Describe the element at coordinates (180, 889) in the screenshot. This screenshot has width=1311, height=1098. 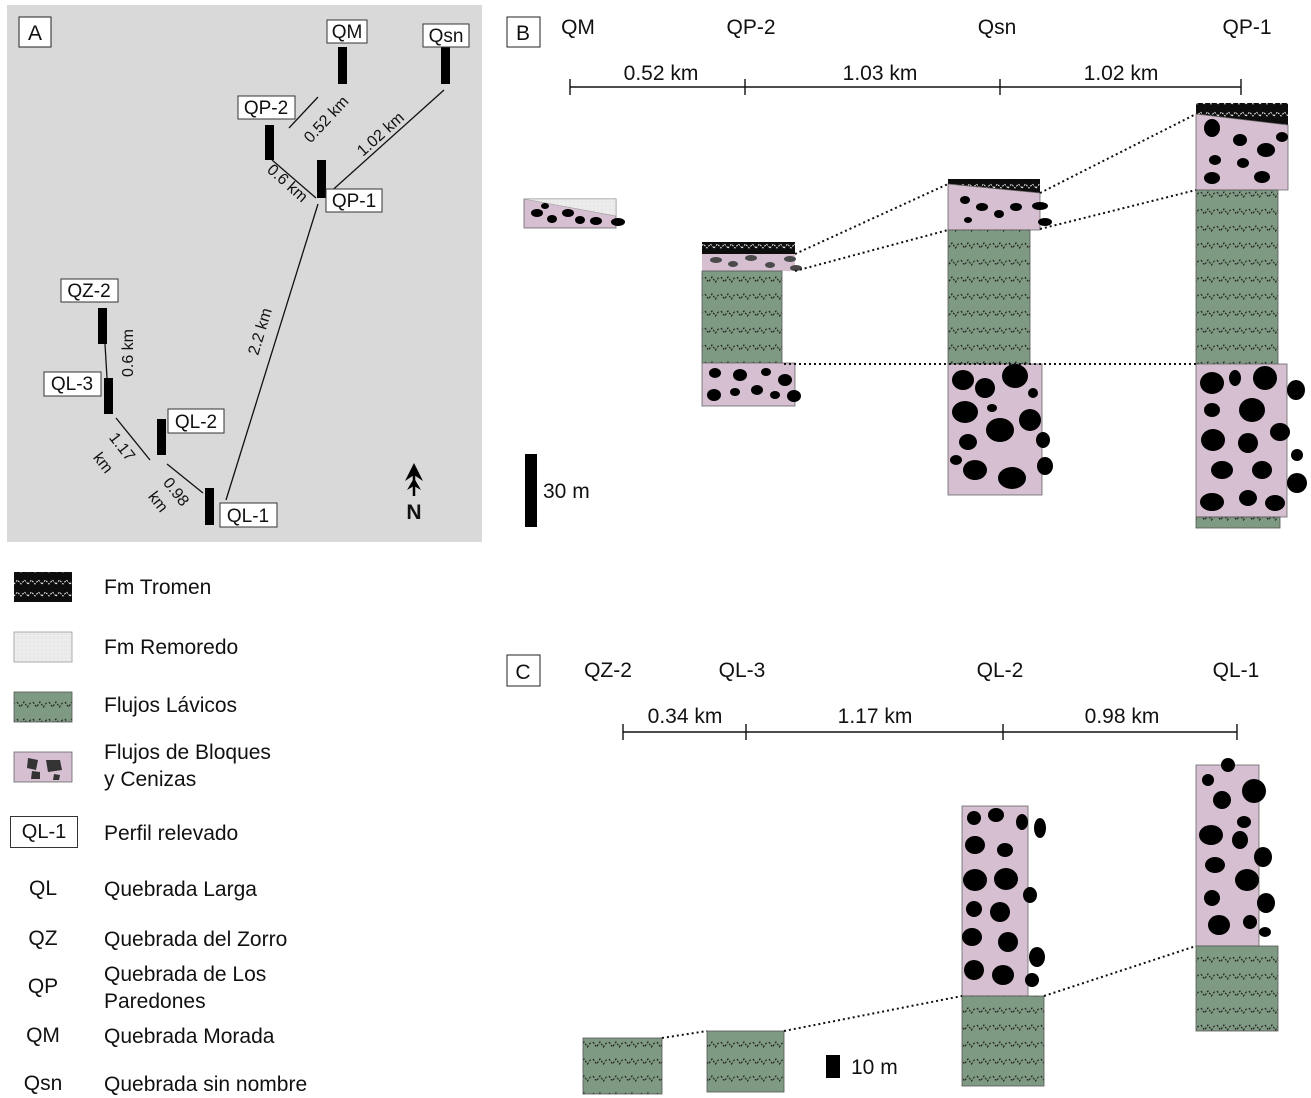
I see `legend-abbrev-name: Quebrada Larga` at that location.